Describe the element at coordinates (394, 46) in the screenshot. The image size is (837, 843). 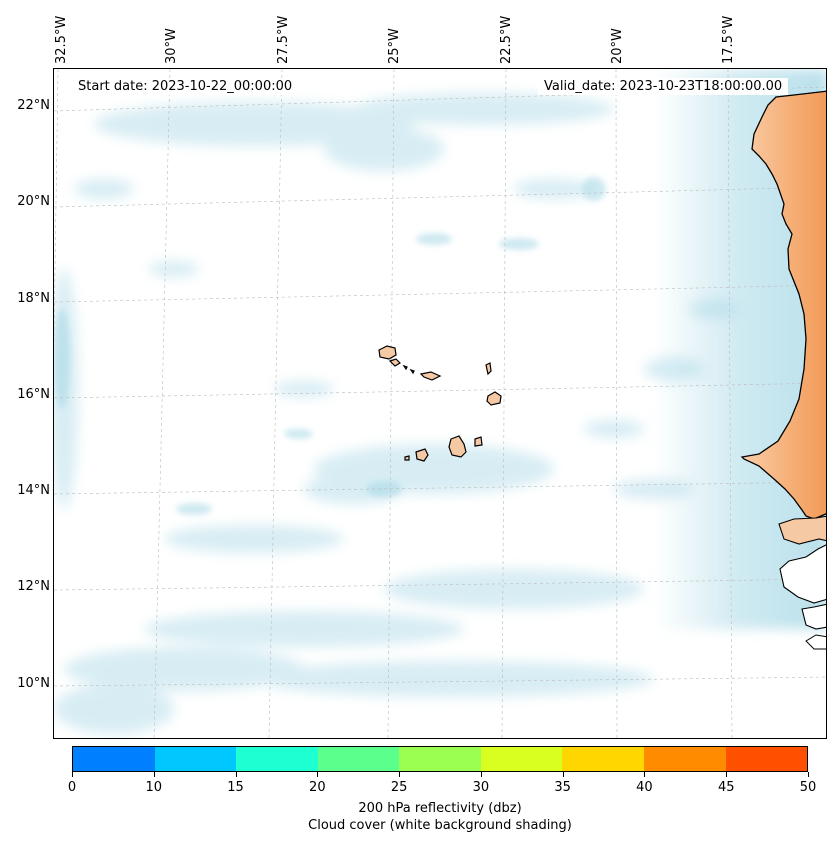
I see `lon-label-25w: 25°W` at that location.